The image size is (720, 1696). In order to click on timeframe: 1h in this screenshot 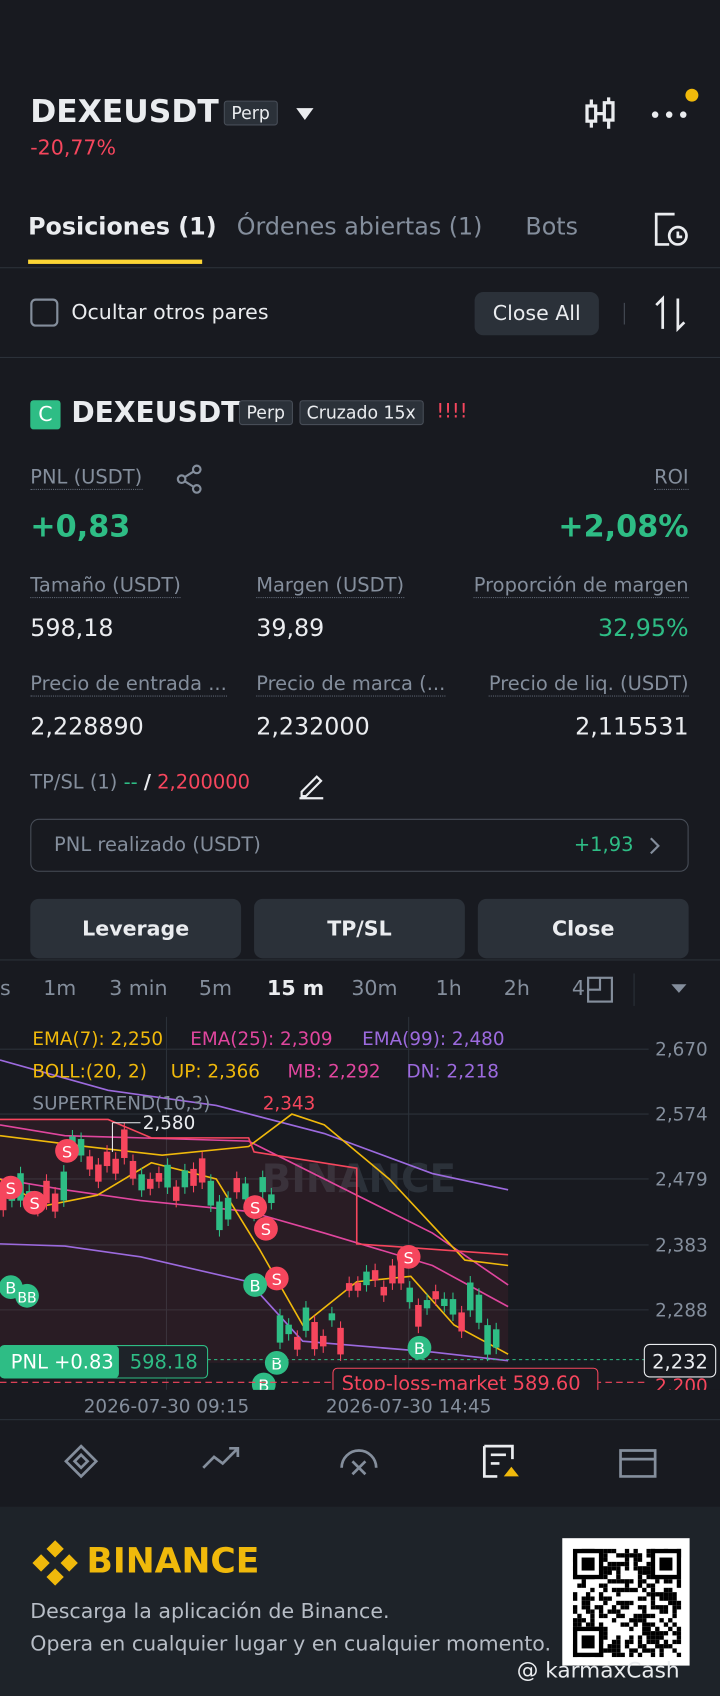, I will do `click(448, 988)`.